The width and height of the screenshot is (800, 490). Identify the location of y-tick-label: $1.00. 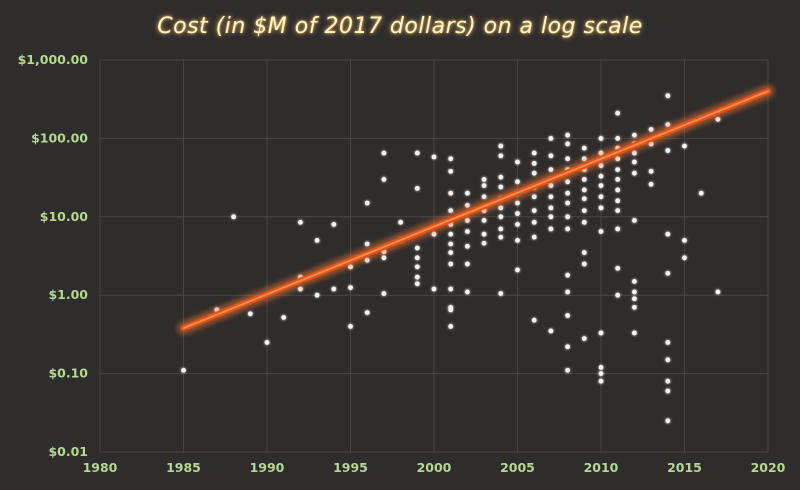
(68, 294).